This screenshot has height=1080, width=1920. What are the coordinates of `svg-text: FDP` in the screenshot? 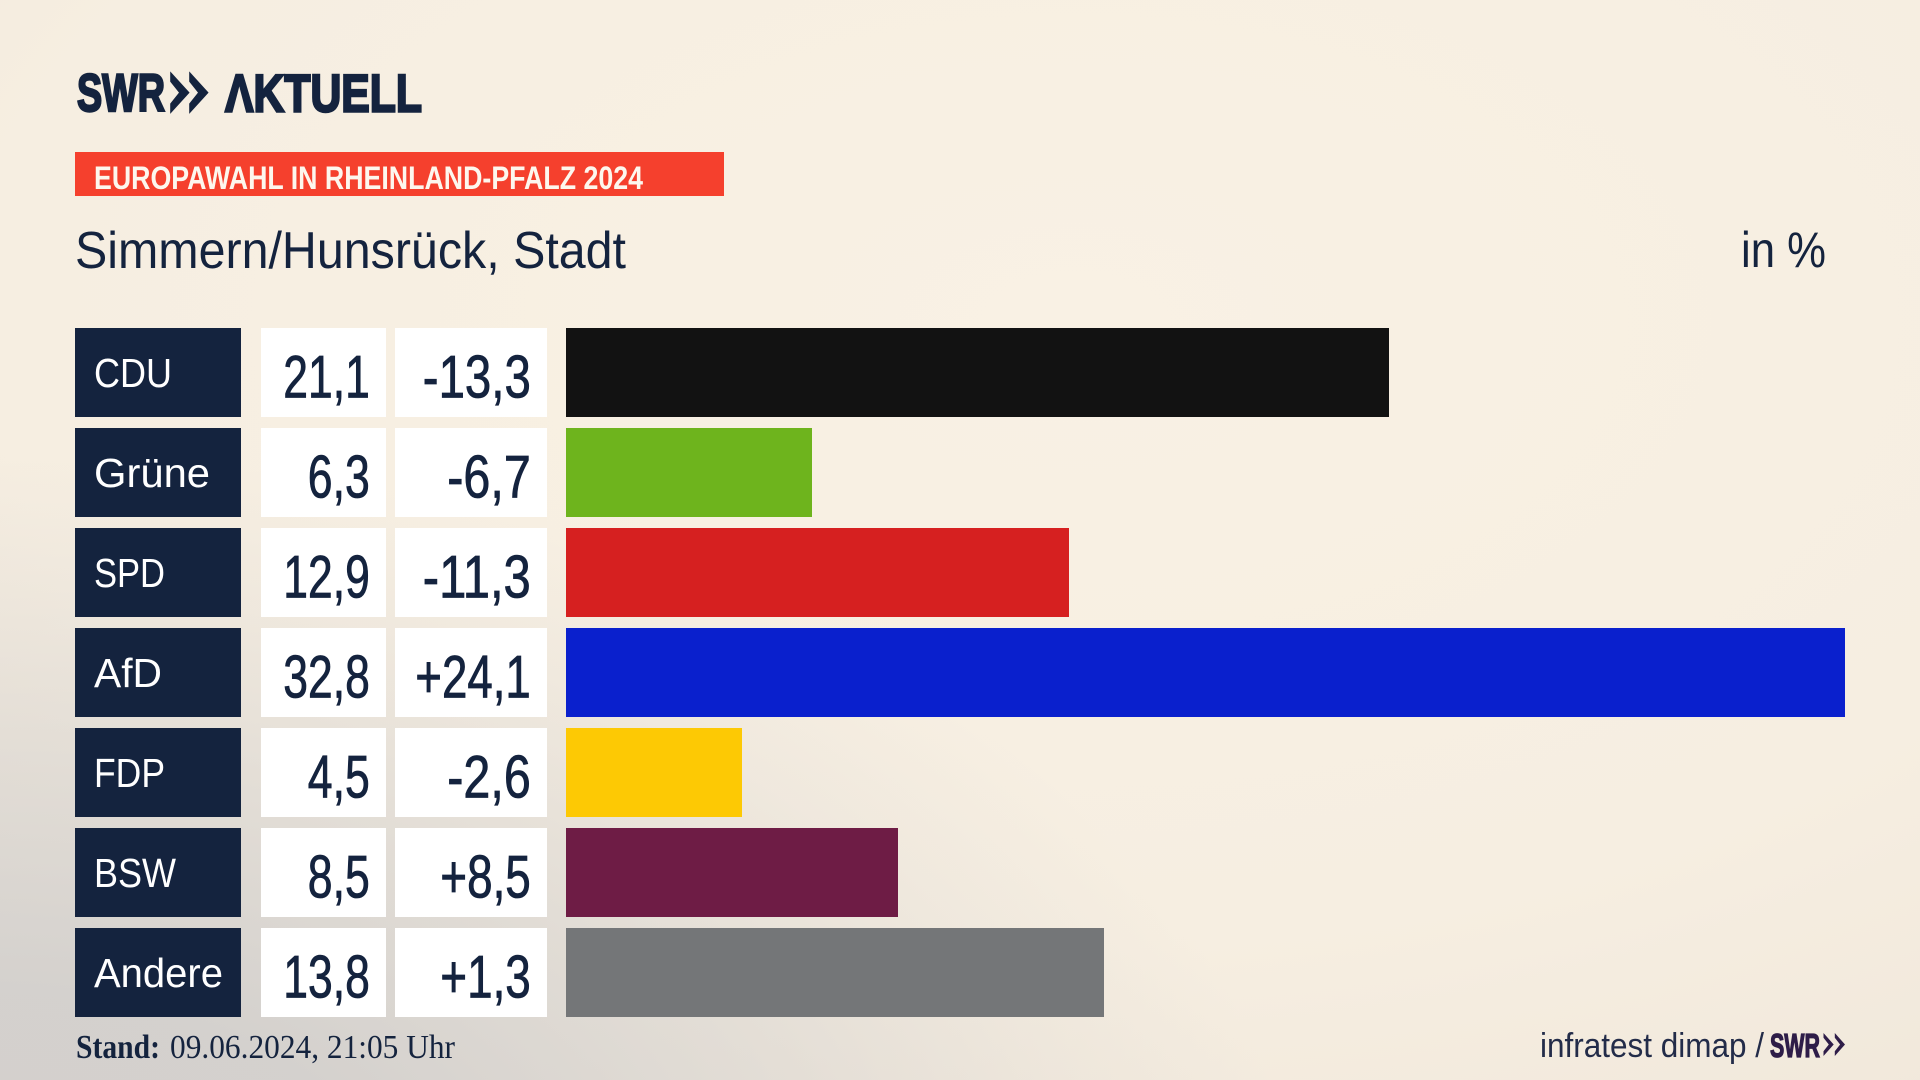 It's located at (129, 773).